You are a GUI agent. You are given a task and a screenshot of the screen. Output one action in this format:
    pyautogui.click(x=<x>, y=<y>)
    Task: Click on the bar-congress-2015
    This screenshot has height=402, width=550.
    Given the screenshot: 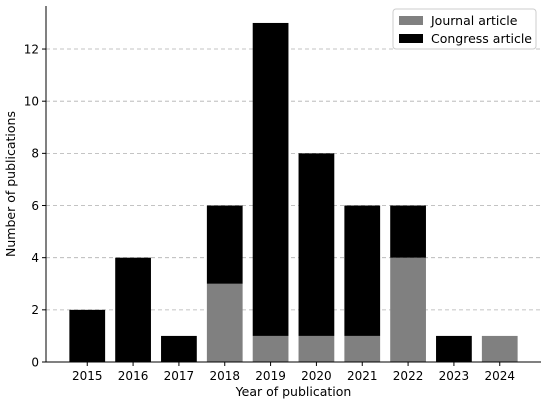 What is the action you would take?
    pyautogui.click(x=87, y=335)
    